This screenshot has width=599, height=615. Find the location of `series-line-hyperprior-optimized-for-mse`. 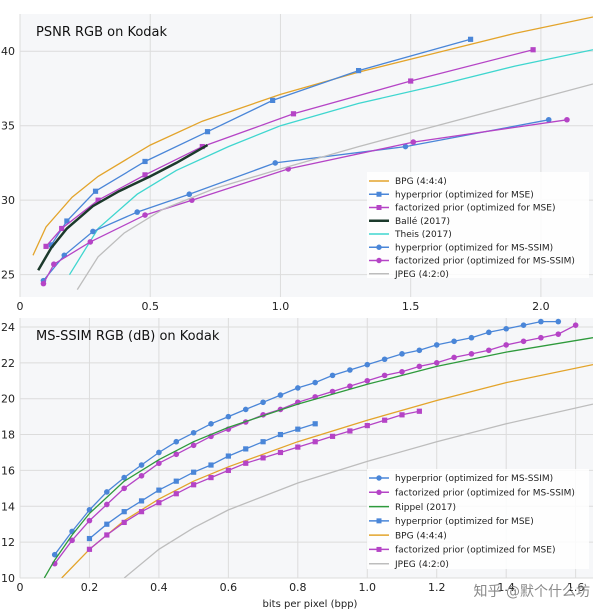

series-line-hyperprior-optimized-for-mse is located at coordinates (202, 481).